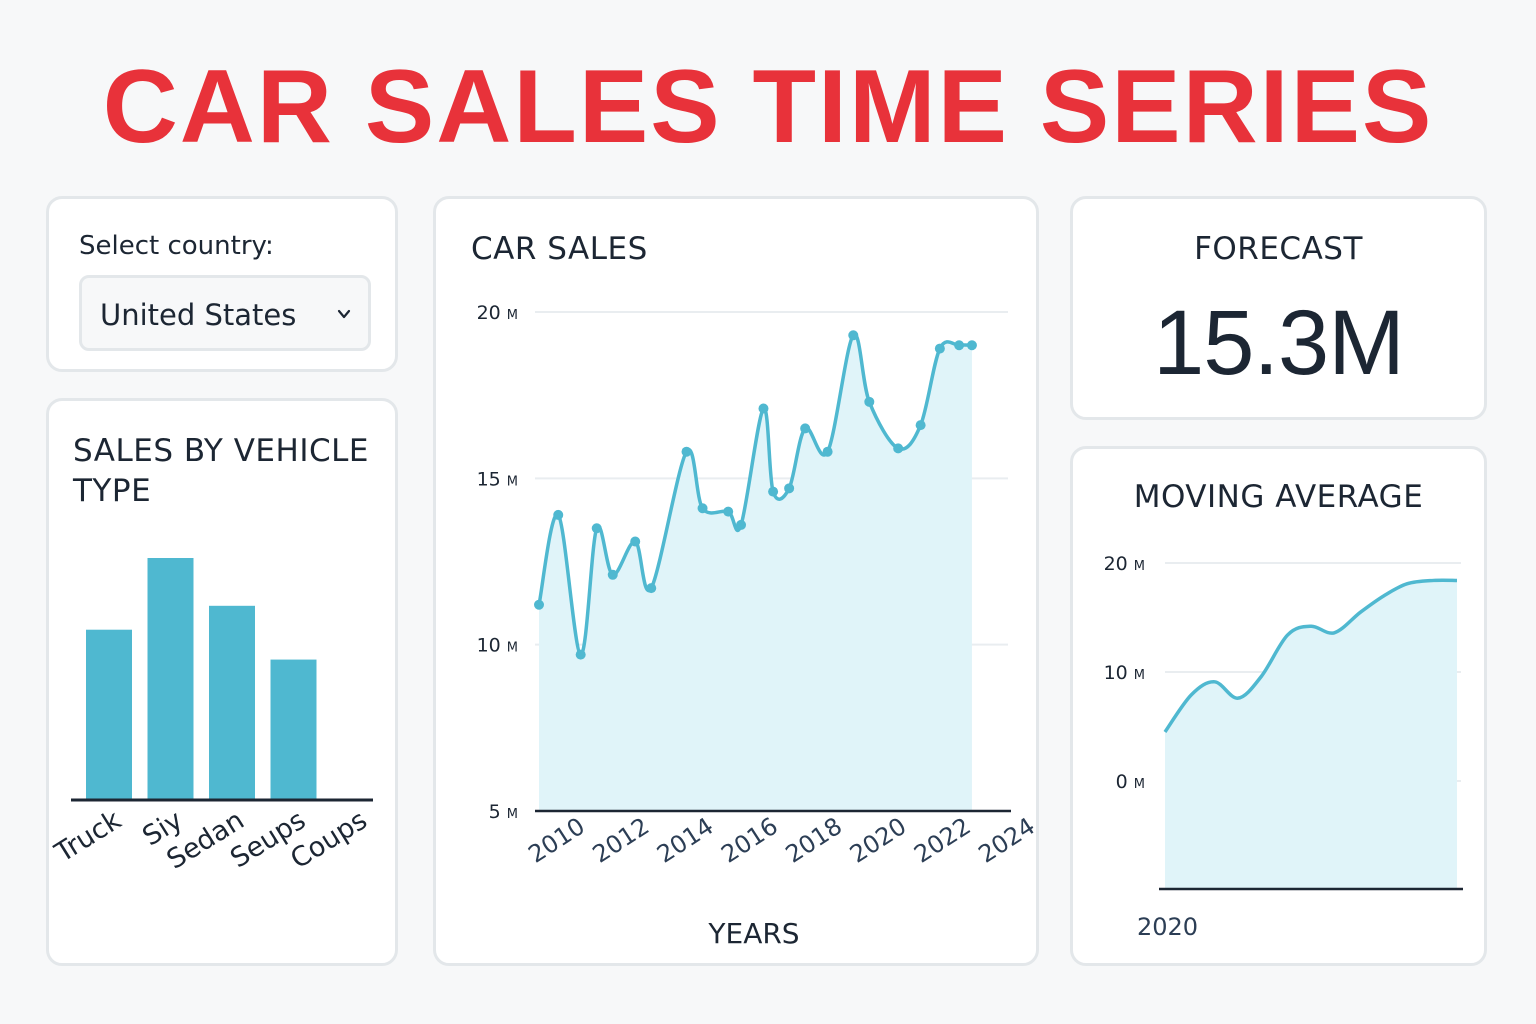 This screenshot has width=1536, height=1024. I want to click on vehicle-chart-title: SALES BY VEHICLE TYPE, so click(233, 471).